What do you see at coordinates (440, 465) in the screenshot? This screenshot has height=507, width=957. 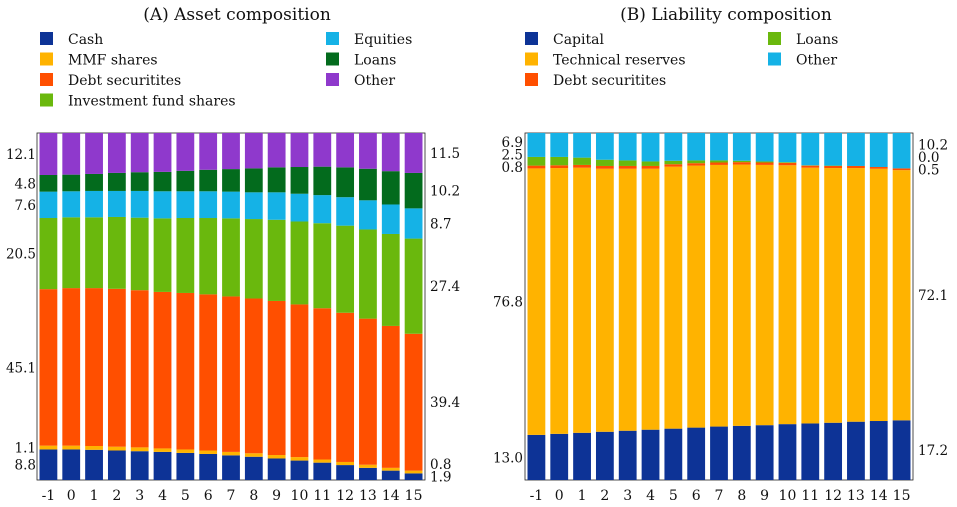 I see `right-value-label: 0.8` at bounding box center [440, 465].